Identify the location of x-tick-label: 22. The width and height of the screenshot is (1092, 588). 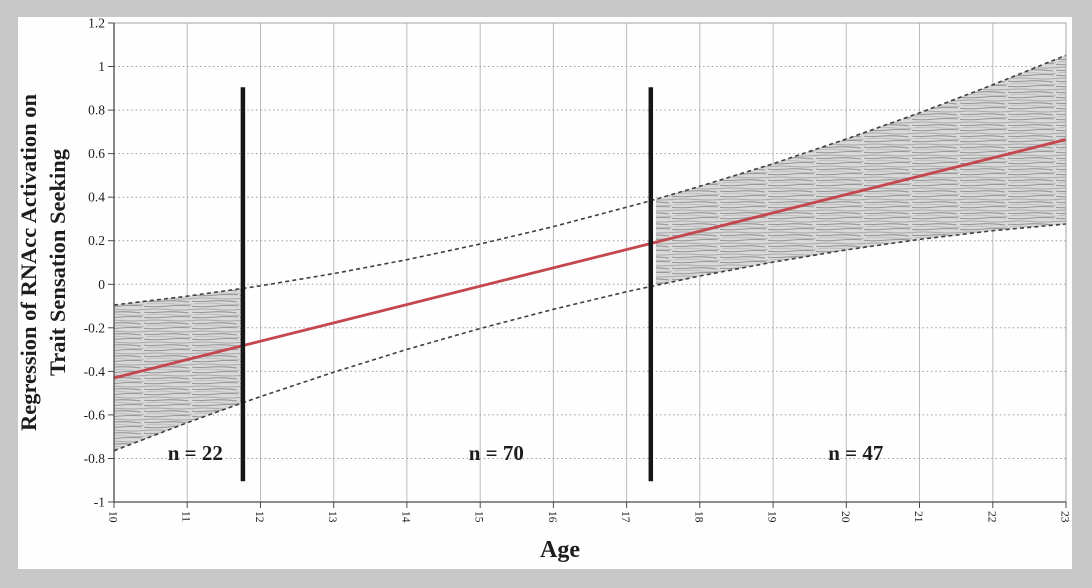
(991, 517).